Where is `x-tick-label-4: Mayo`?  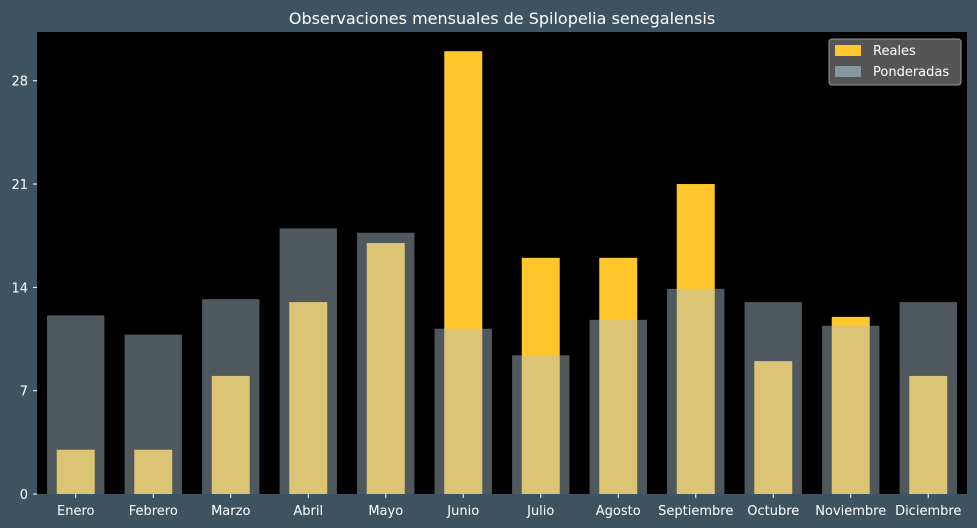 x-tick-label-4: Mayo is located at coordinates (385, 511).